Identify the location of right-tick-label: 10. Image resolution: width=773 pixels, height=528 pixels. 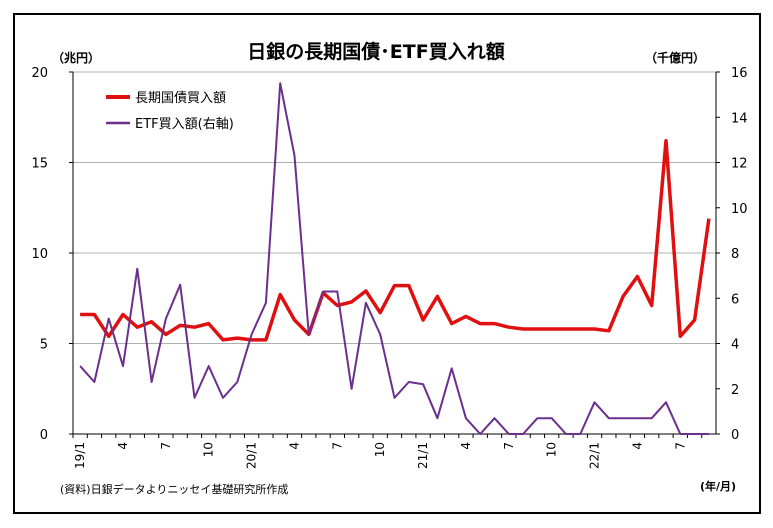
(739, 209).